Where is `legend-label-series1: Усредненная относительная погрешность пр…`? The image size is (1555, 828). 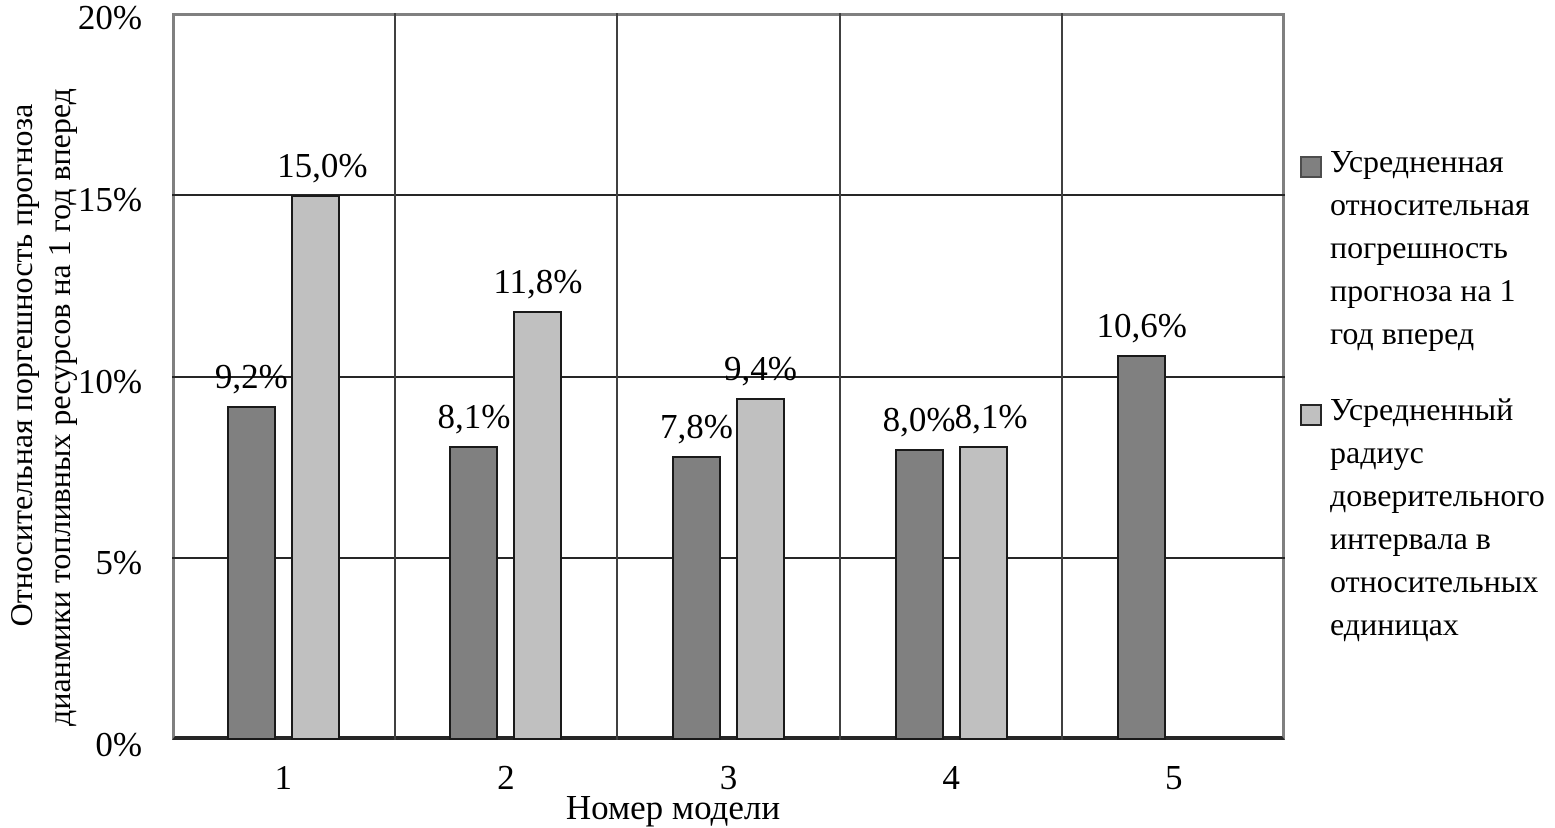
legend-label-series1: Усредненная относительная погрешность пр… is located at coordinates (1430, 247).